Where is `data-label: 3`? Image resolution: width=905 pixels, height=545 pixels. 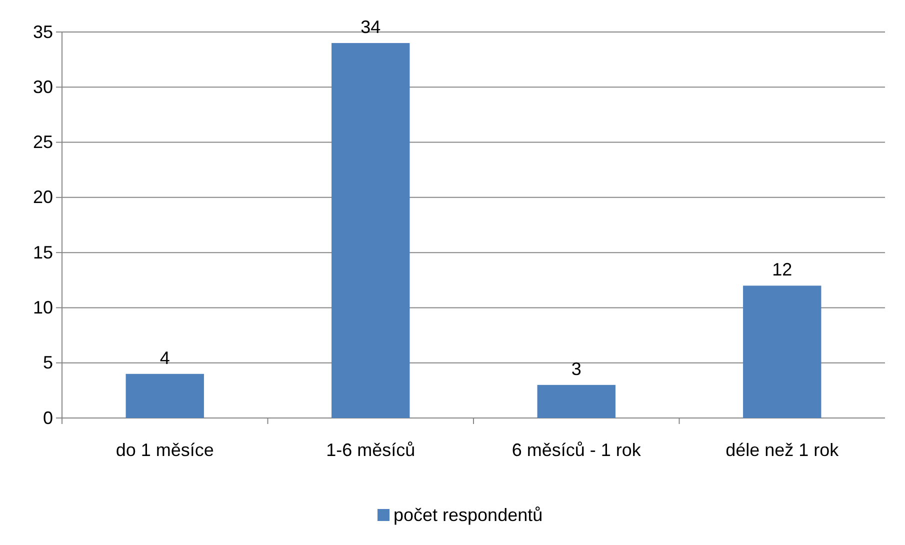
data-label: 3 is located at coordinates (576, 368).